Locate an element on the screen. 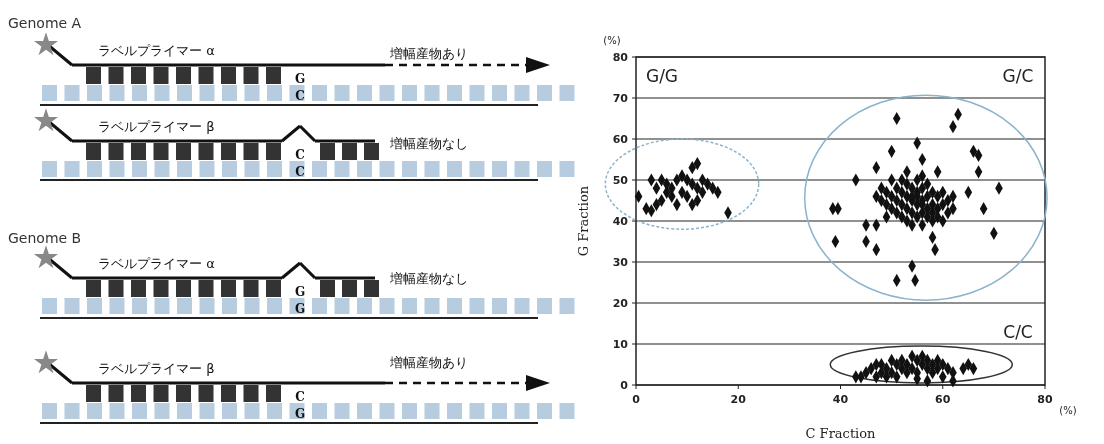 Image resolution: width=1104 pixels, height=444 pixels. x-tick-label: 0 is located at coordinates (636, 399).